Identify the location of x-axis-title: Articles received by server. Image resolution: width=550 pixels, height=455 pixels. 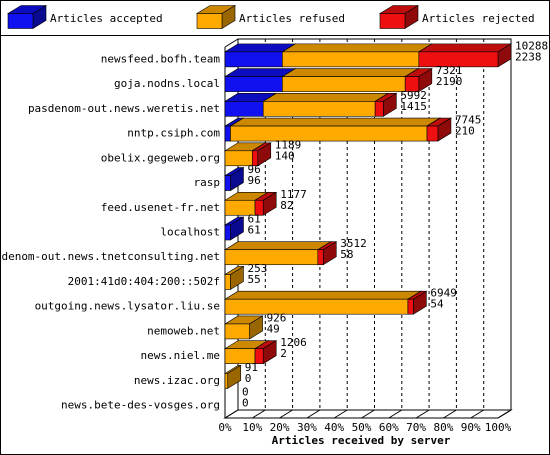
(361, 440).